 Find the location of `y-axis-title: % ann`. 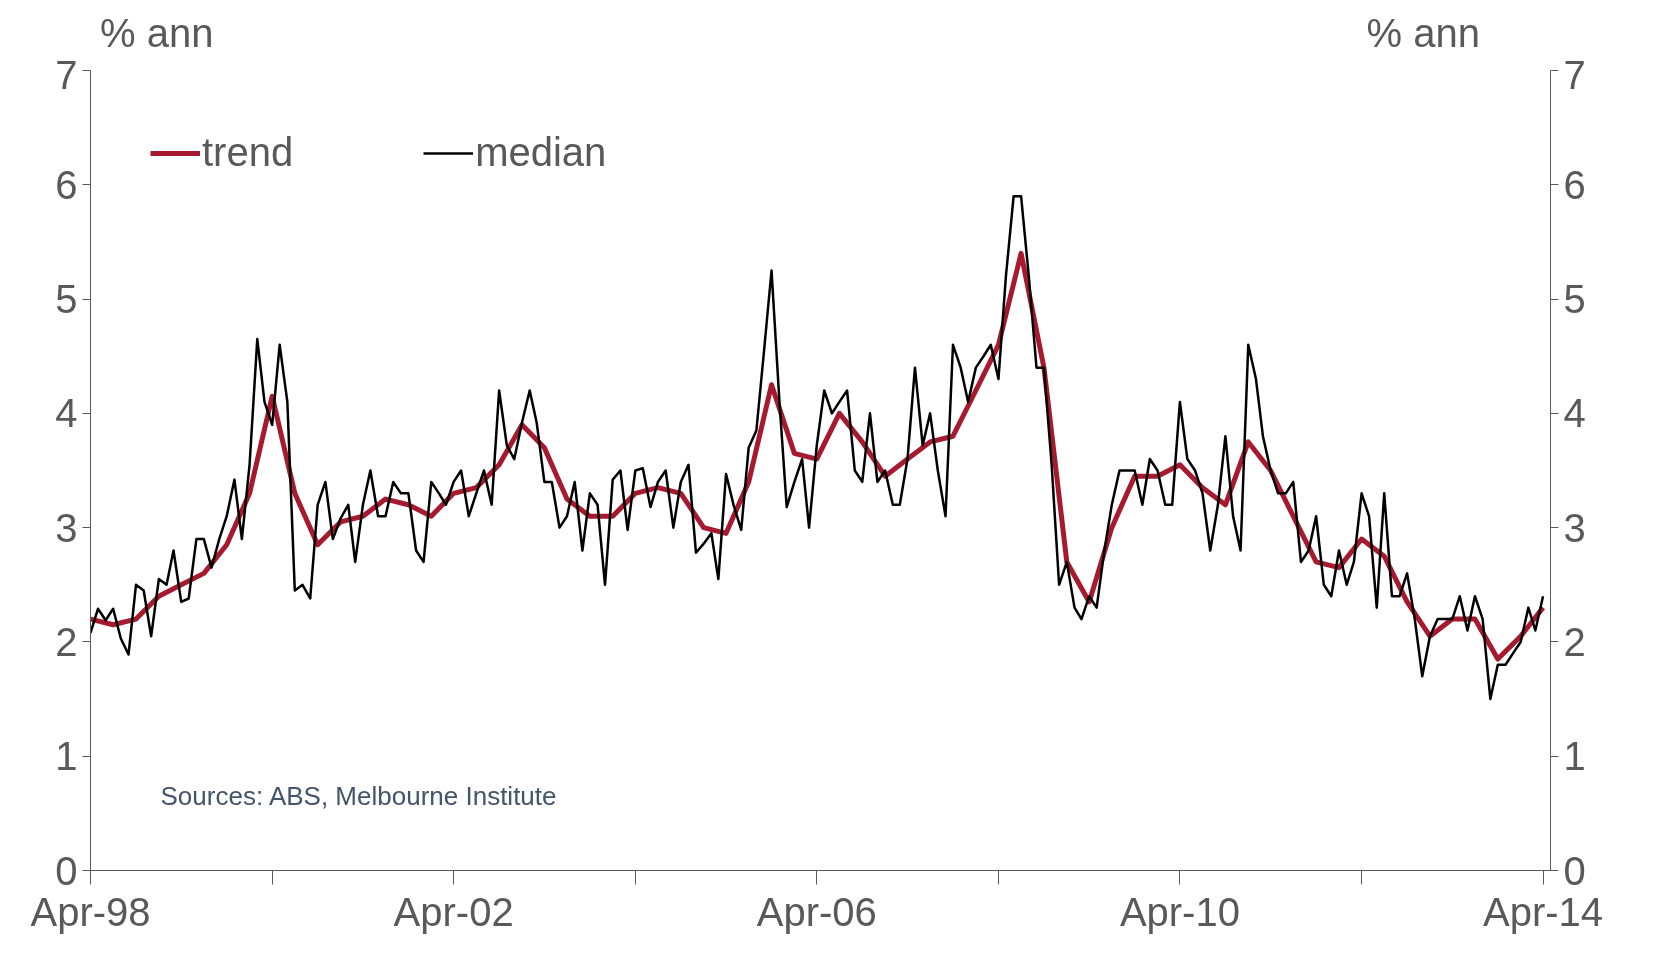

y-axis-title: % ann is located at coordinates (157, 33).